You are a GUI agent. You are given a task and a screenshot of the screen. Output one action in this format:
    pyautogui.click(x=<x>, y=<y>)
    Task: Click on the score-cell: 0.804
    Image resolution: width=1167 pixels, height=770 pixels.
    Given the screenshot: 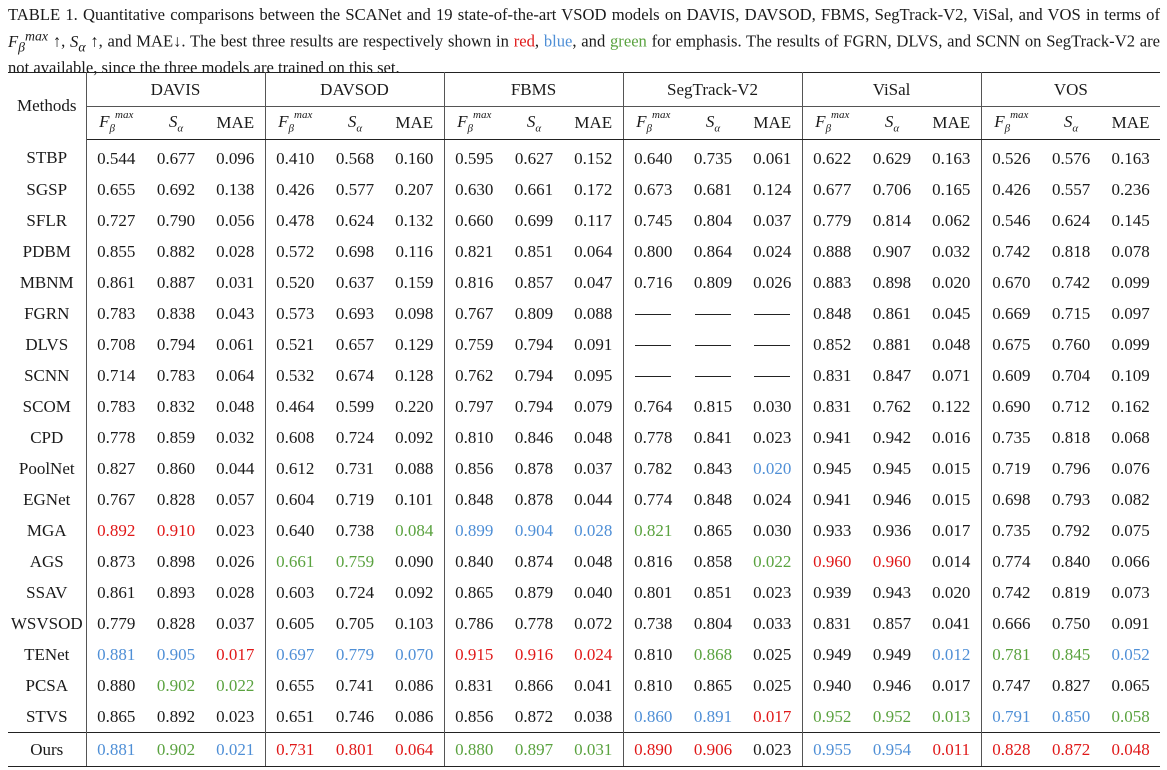 What is the action you would take?
    pyautogui.click(x=713, y=623)
    